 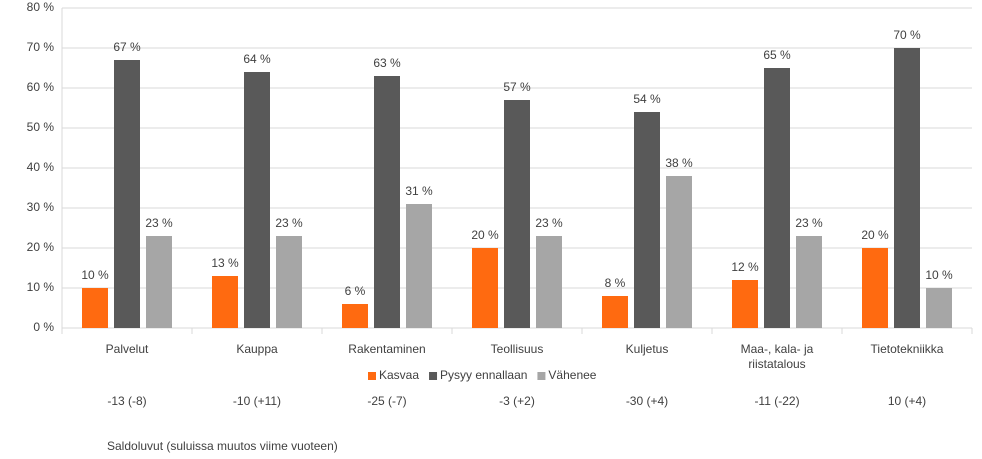 I want to click on x-tick-label-box: Palvelut, so click(x=127, y=349).